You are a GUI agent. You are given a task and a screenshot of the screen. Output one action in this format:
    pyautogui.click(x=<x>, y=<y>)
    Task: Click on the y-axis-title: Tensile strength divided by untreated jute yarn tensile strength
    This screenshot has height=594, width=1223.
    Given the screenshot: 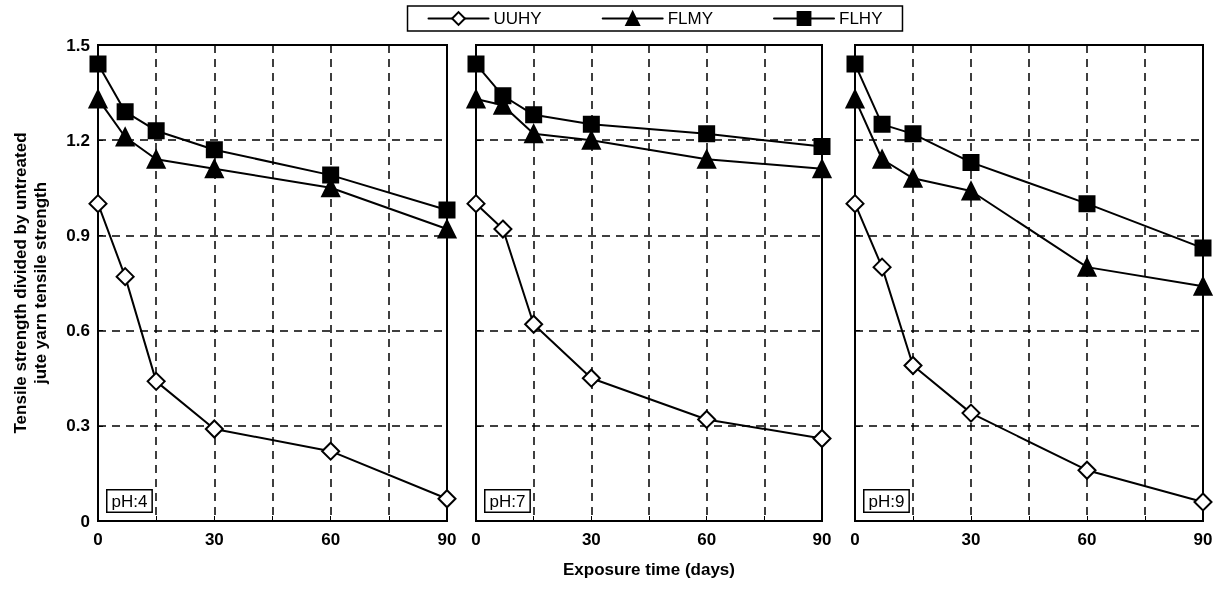 What is the action you would take?
    pyautogui.click(x=30, y=283)
    